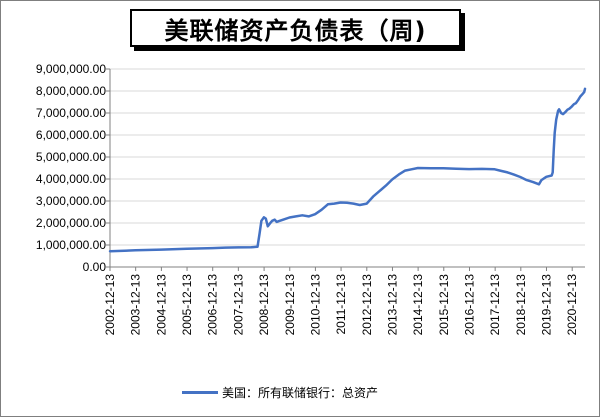  I want to click on x-tick-label: 2011-12-13, so click(341, 304).